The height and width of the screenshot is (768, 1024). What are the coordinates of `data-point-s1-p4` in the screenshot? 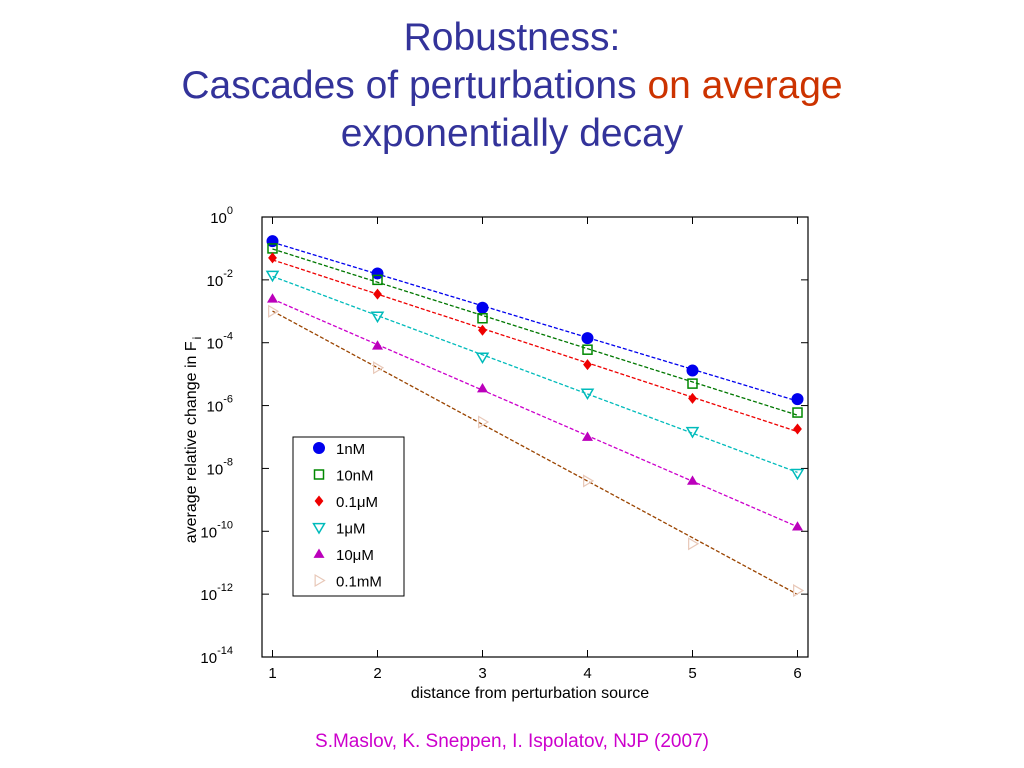 It's located at (692, 383).